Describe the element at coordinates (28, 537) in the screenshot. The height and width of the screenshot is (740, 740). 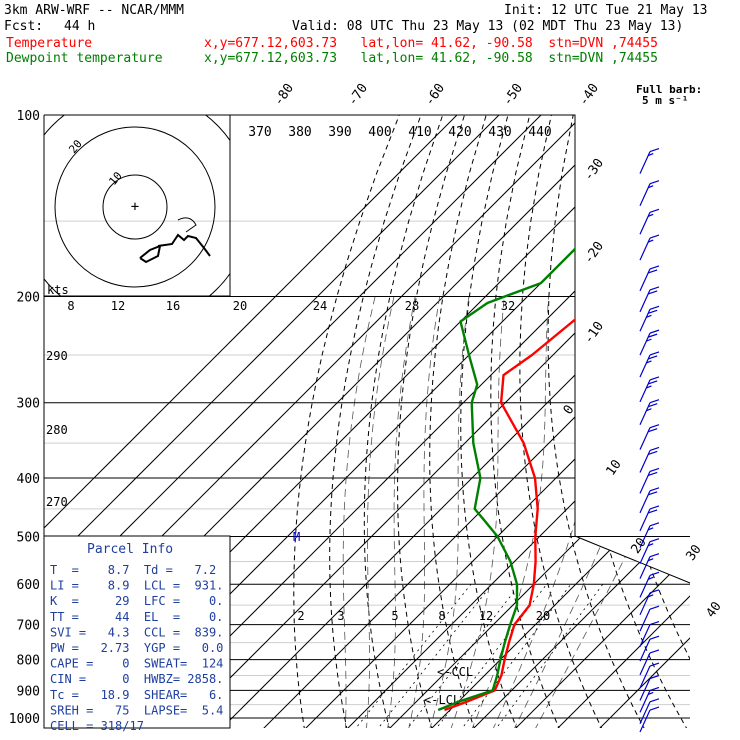
I see `pressure-label: 500` at that location.